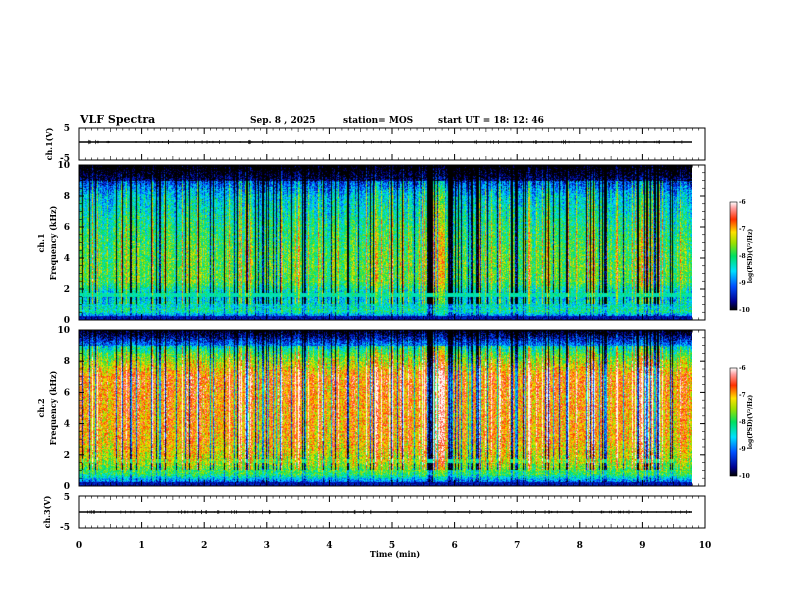  What do you see at coordinates (53, 242) in the screenshot?
I see `ch1-spec-ylabel-frequency: Frequency (kHz)` at bounding box center [53, 242].